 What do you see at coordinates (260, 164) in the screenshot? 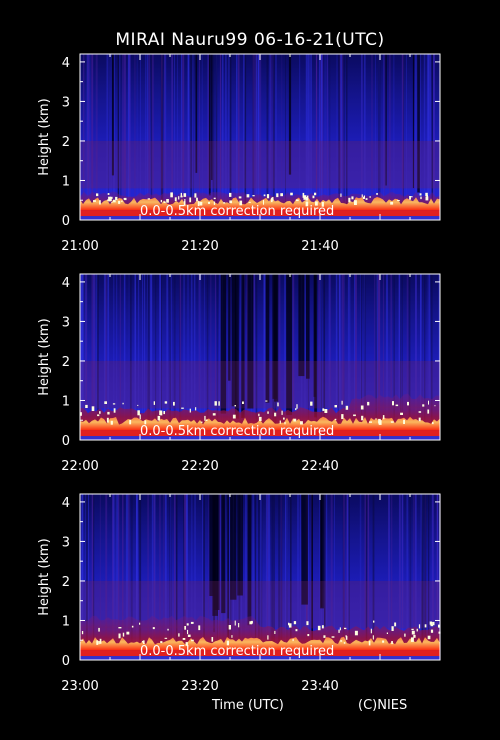
I see `haze-layer` at bounding box center [260, 164].